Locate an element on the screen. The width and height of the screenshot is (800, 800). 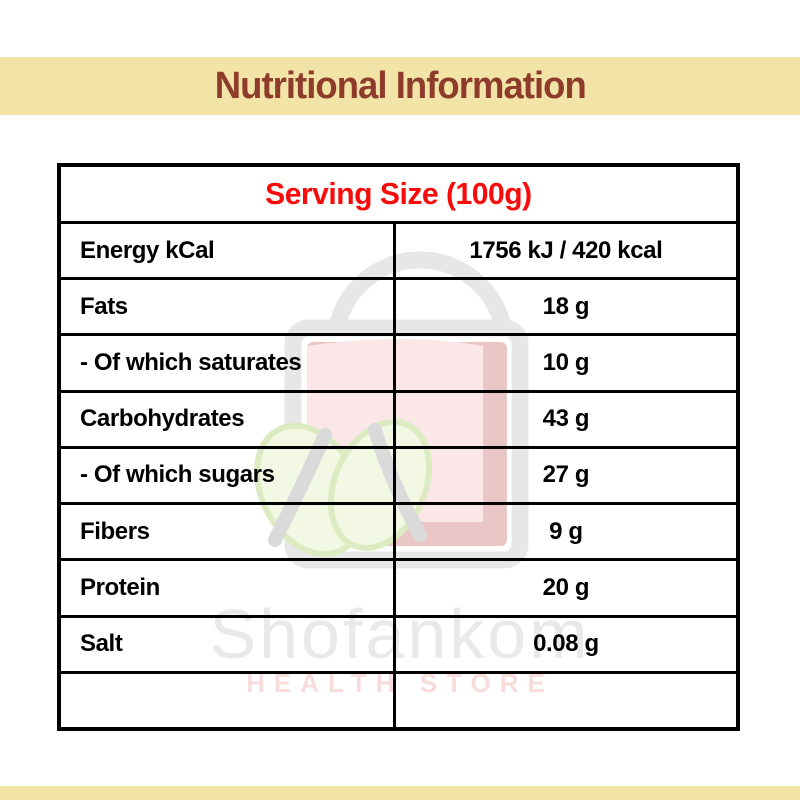
table-row-salt: Salt 0.08 g is located at coordinates (398, 645).